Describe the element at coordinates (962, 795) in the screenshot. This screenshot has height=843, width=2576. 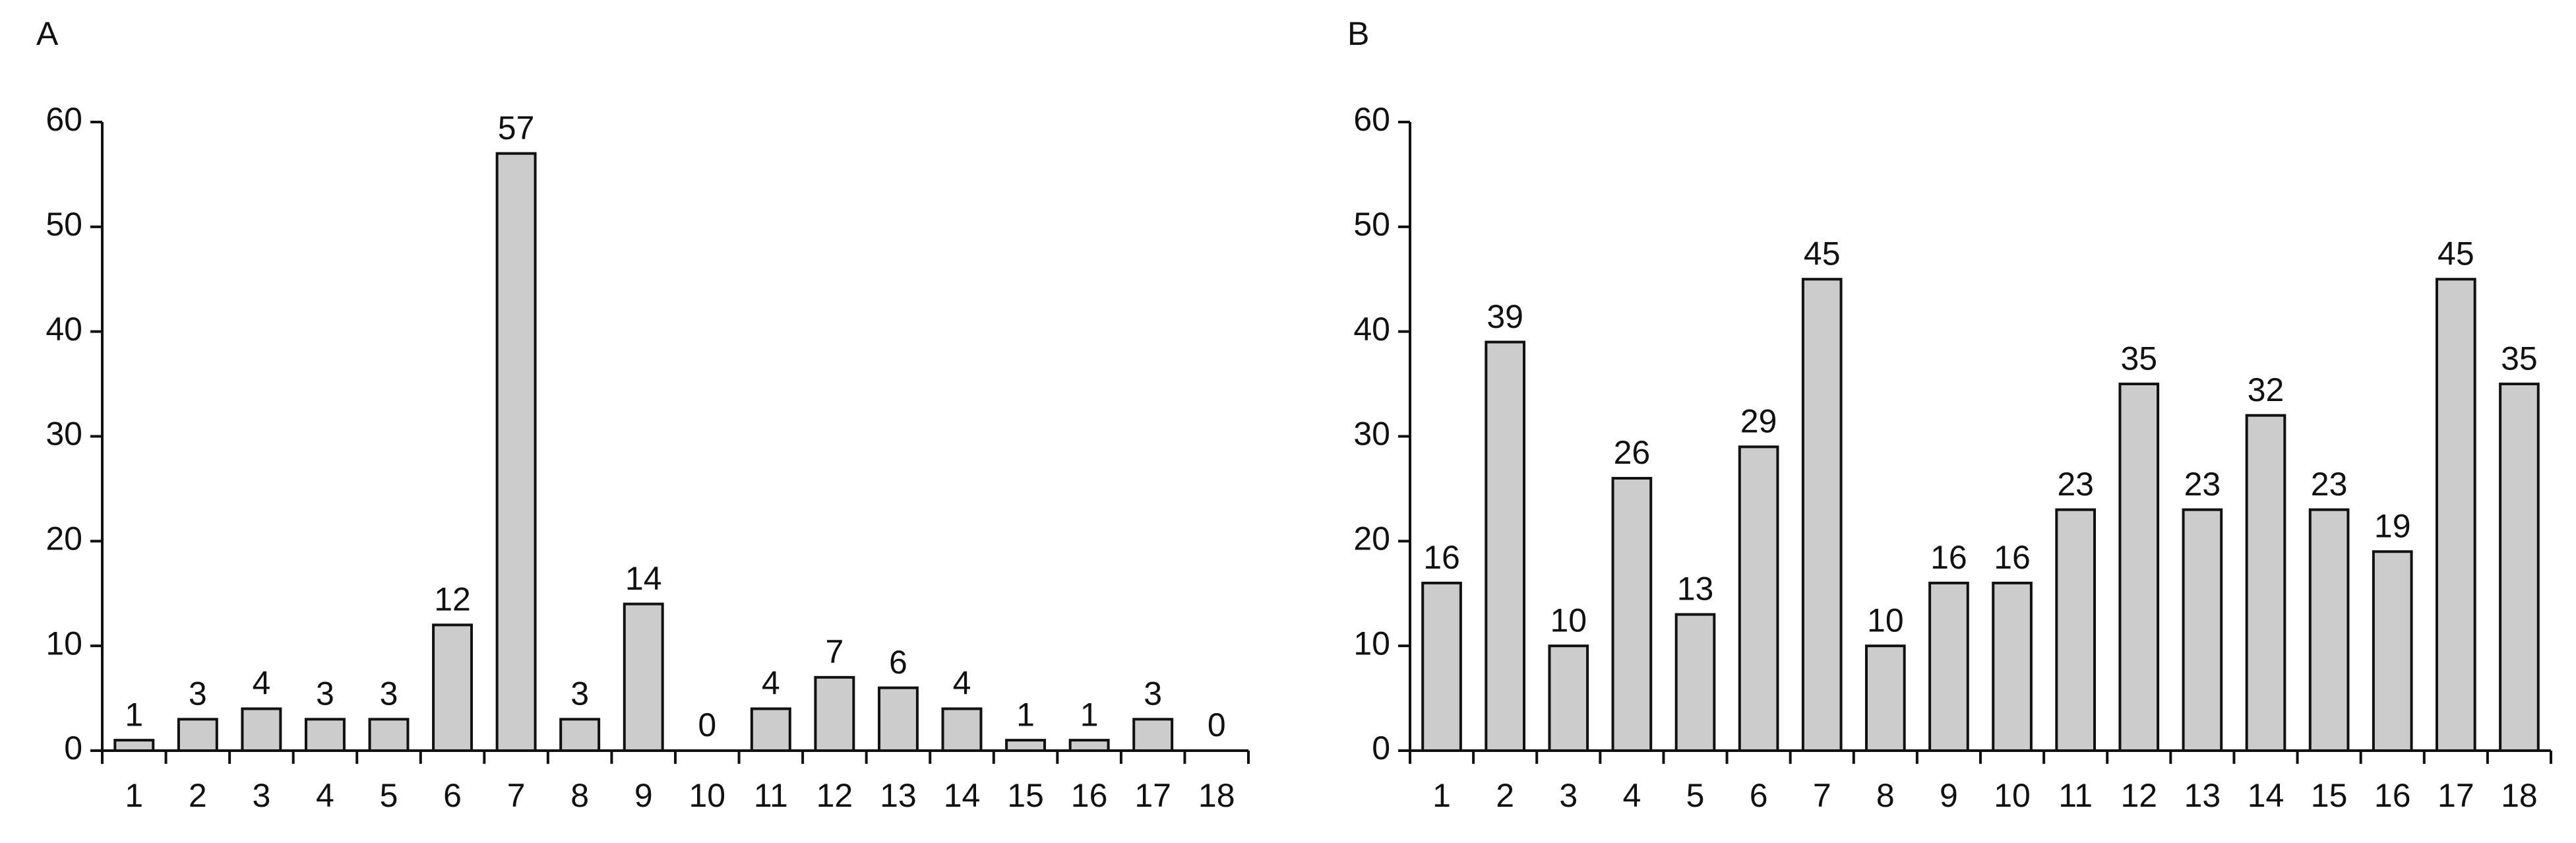
I see `x-tick-label: 14` at that location.